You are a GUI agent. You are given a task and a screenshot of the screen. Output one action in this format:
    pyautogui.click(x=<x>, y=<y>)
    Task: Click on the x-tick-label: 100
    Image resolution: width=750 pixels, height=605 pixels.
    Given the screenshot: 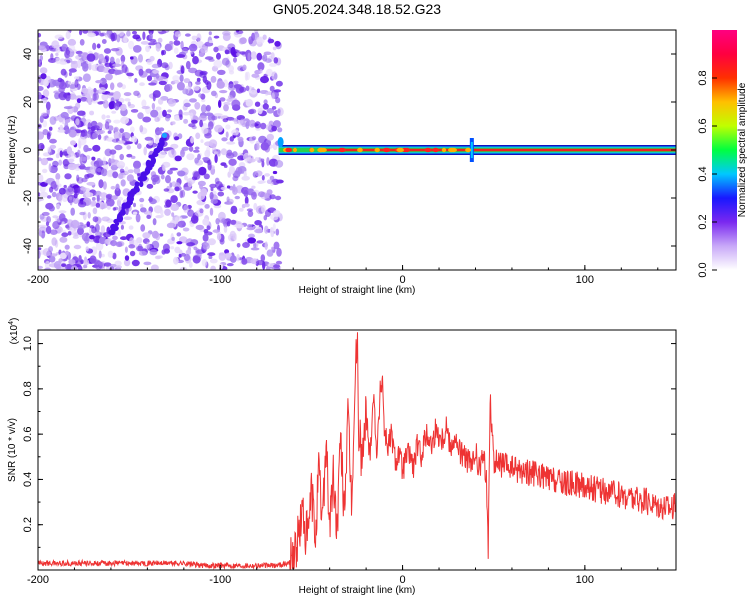 What is the action you would take?
    pyautogui.click(x=585, y=280)
    